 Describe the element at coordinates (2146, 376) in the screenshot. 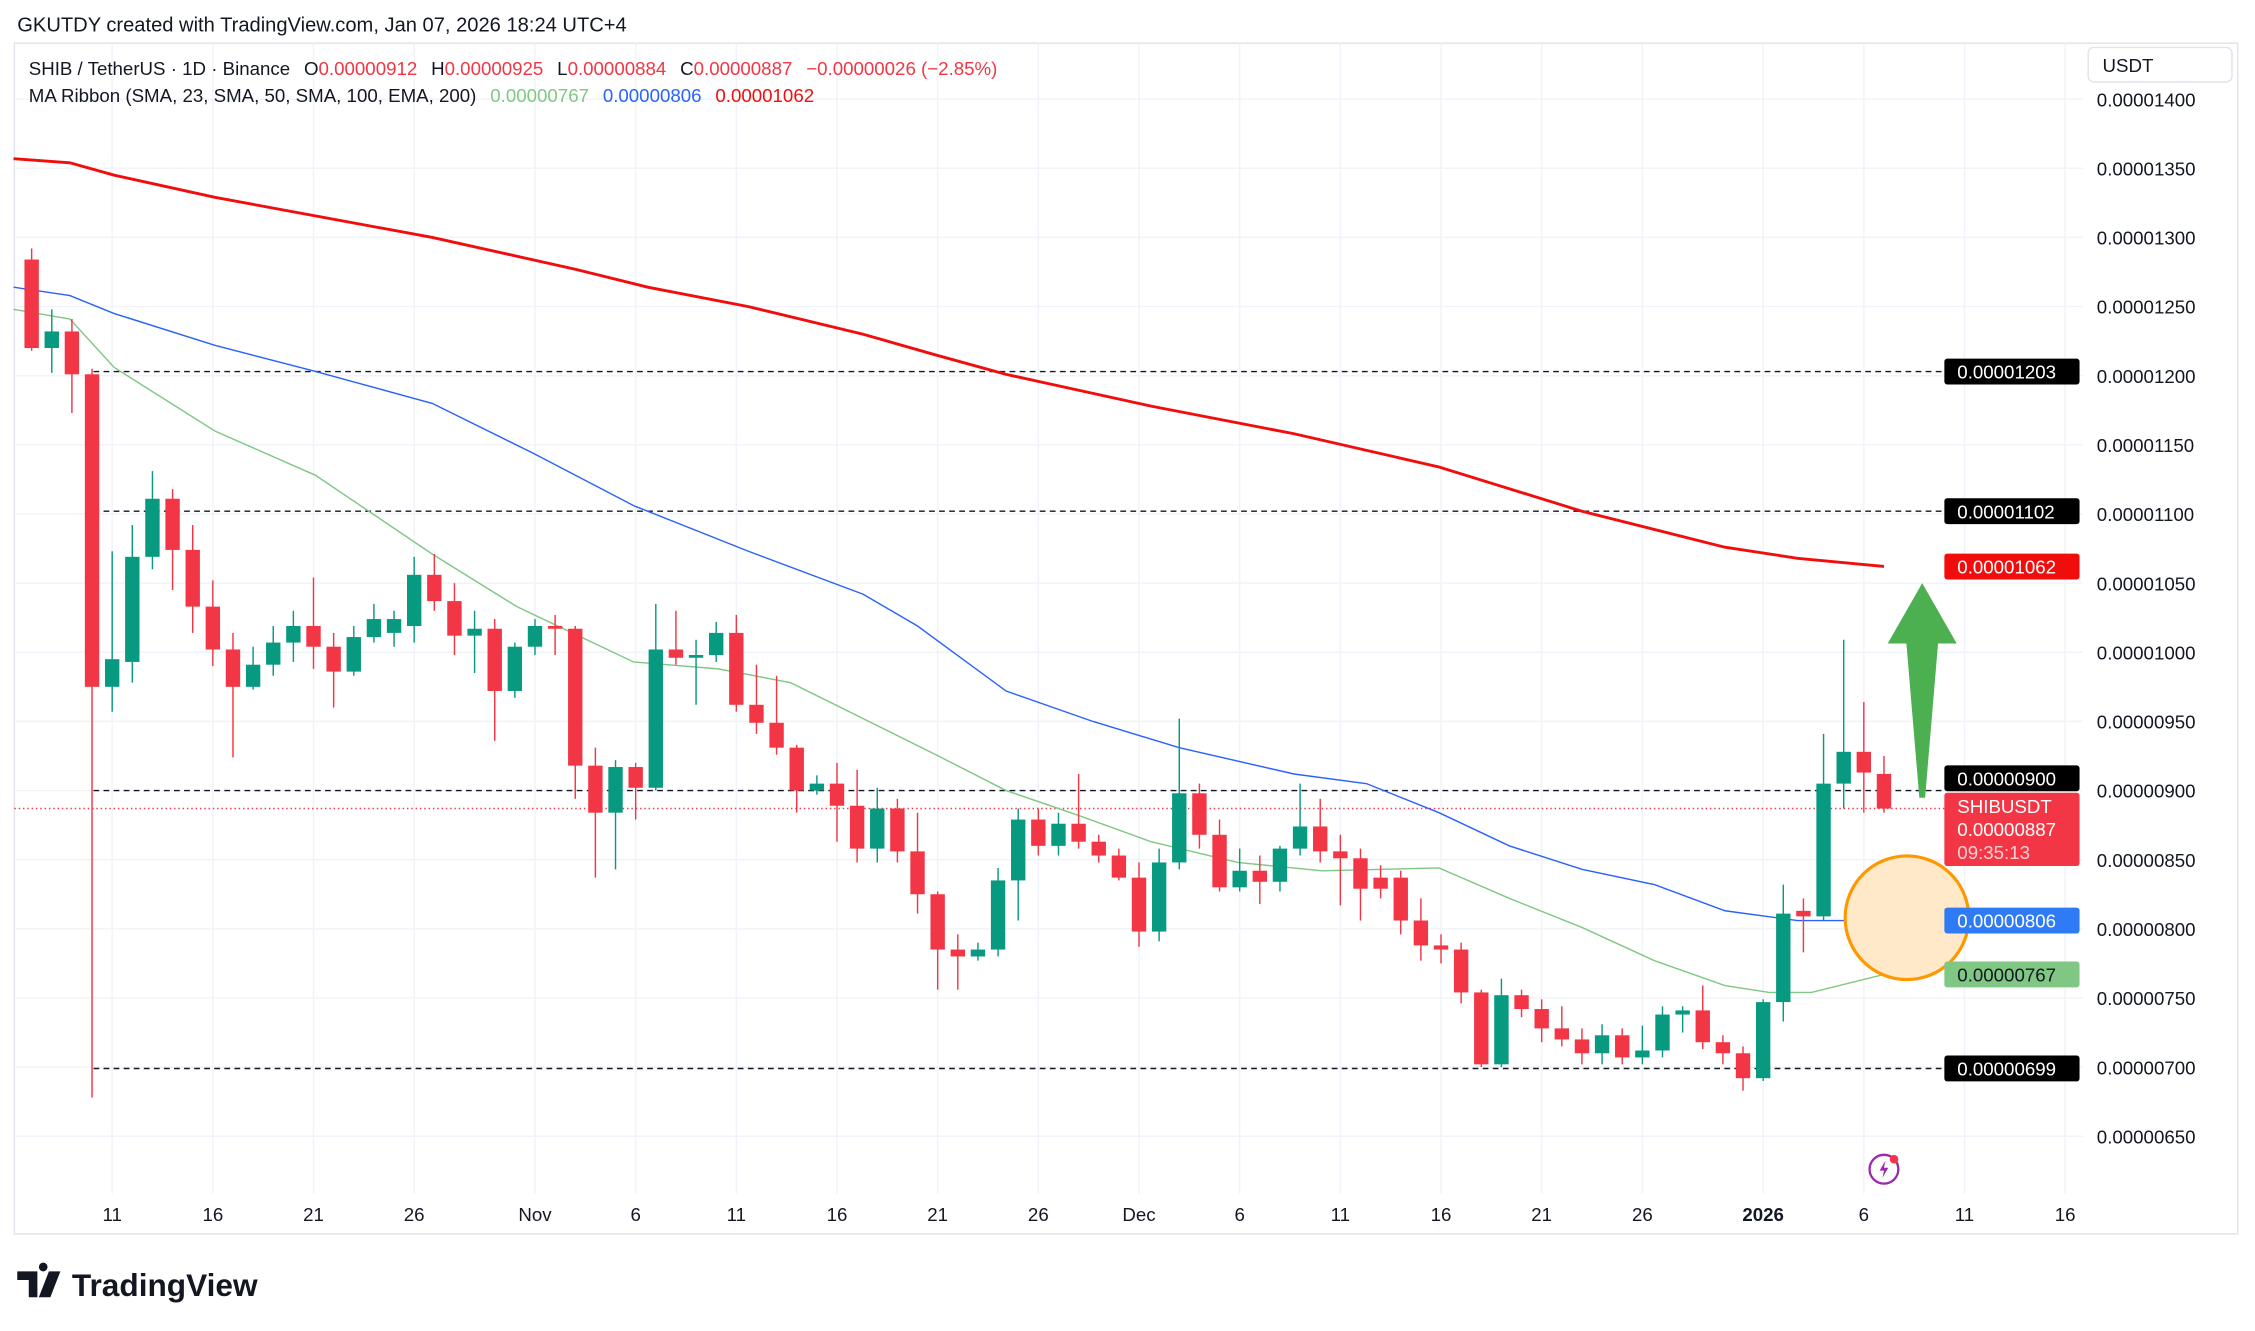

I see `price-tick-label: 0.00001200` at that location.